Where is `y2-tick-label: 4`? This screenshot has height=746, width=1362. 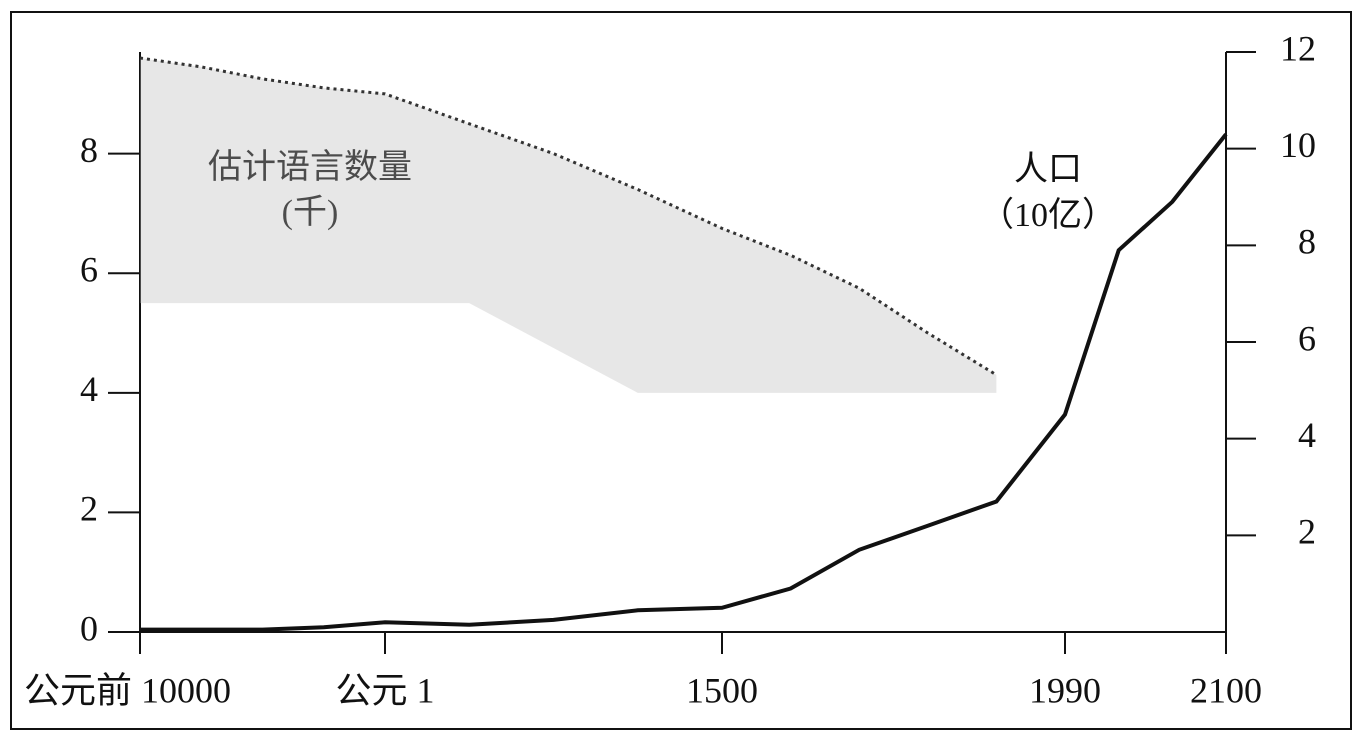 y2-tick-label: 4 is located at coordinates (1307, 435).